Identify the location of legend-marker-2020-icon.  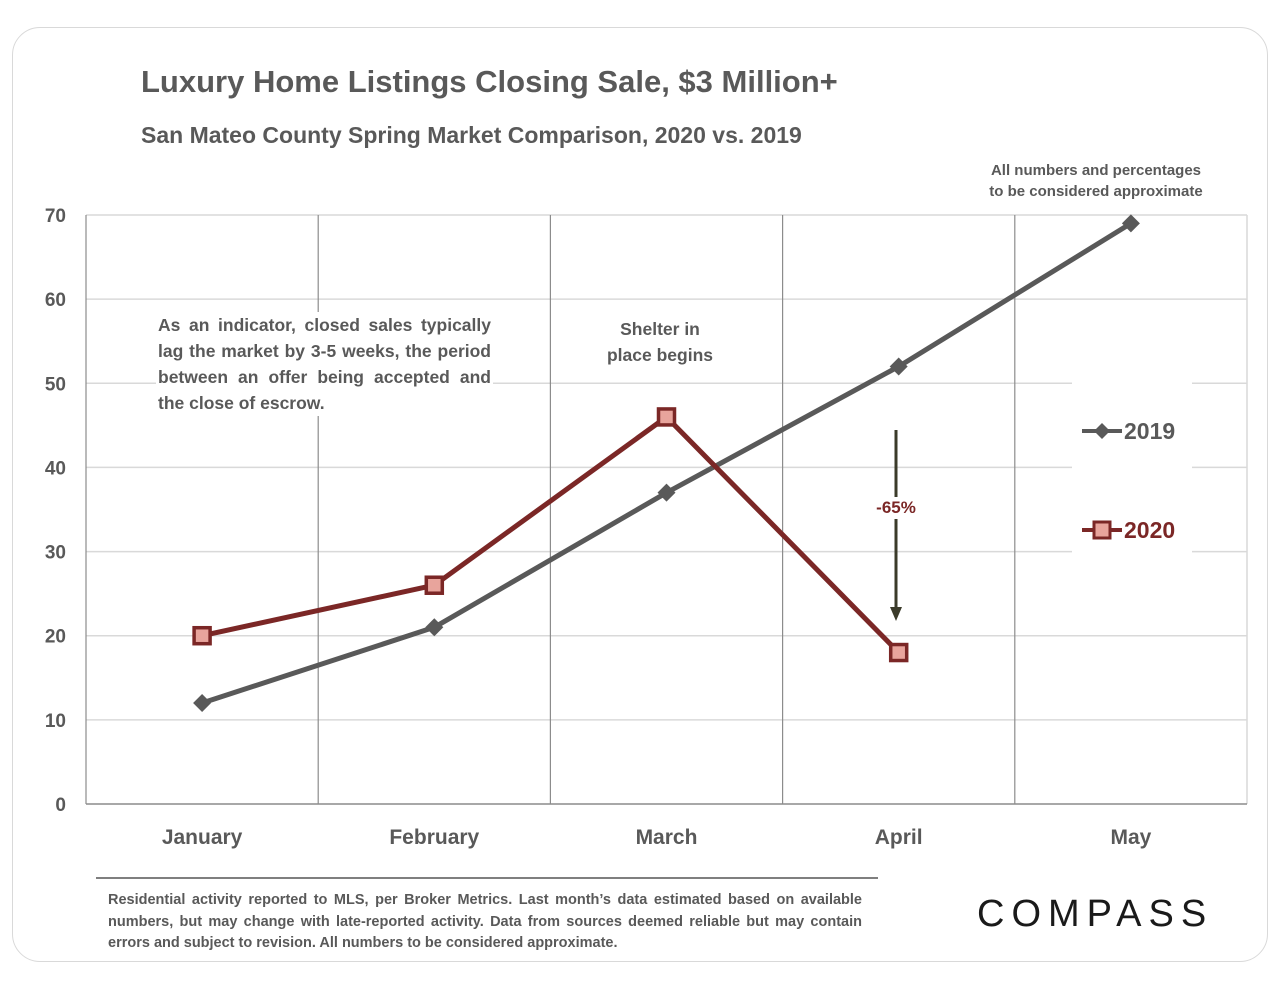
(1102, 530).